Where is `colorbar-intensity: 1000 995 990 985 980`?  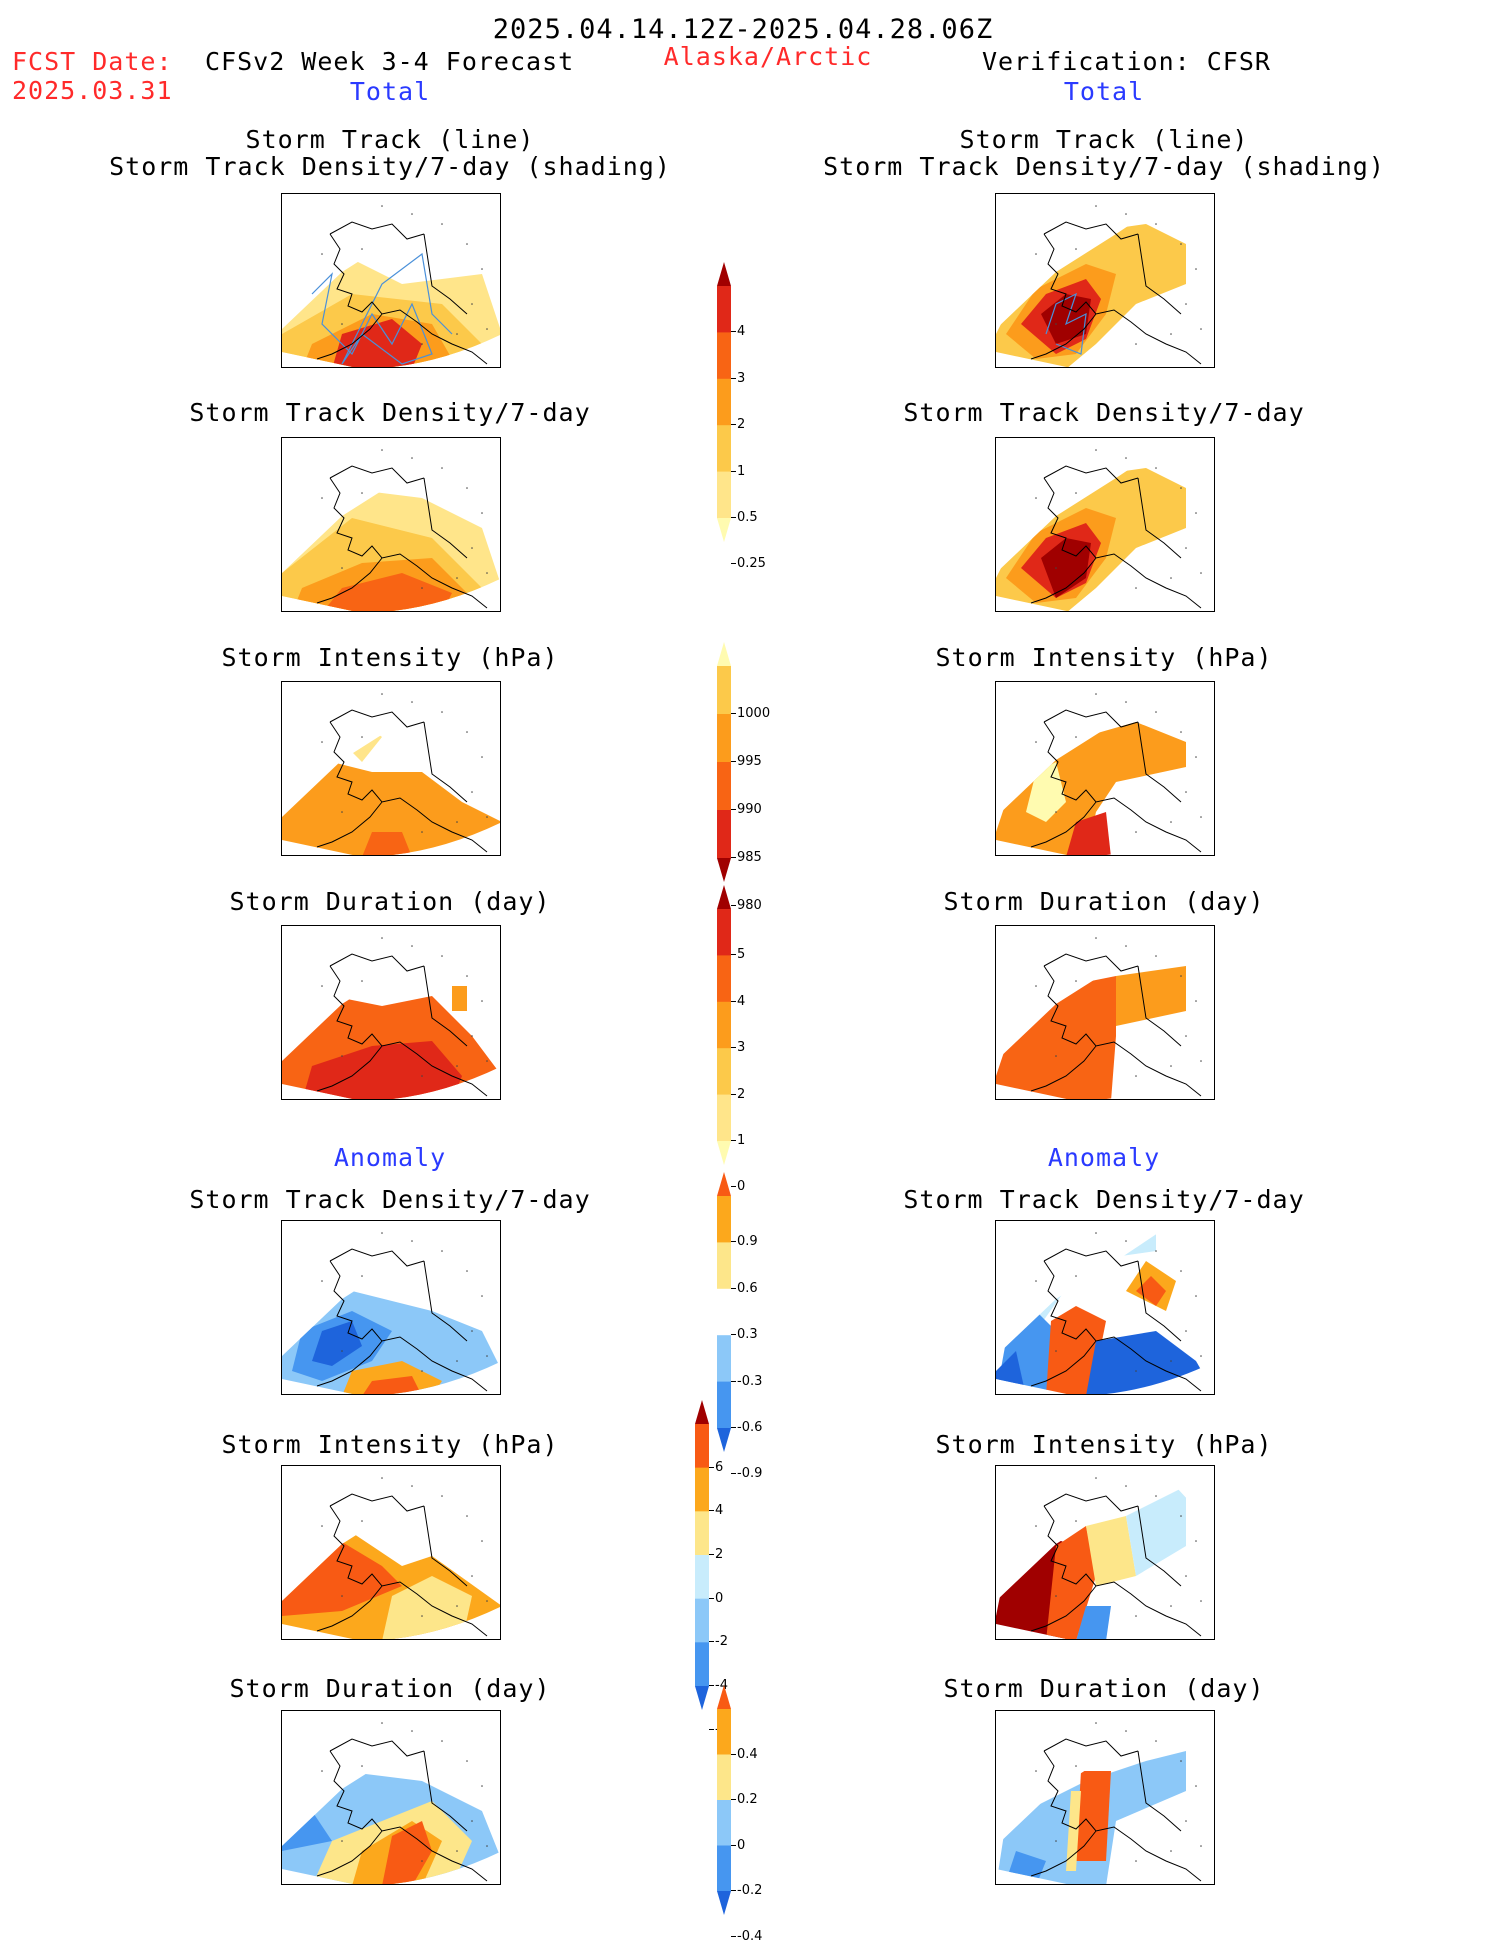 colorbar-intensity: 1000 995 990 985 980 is located at coordinates (756, 777).